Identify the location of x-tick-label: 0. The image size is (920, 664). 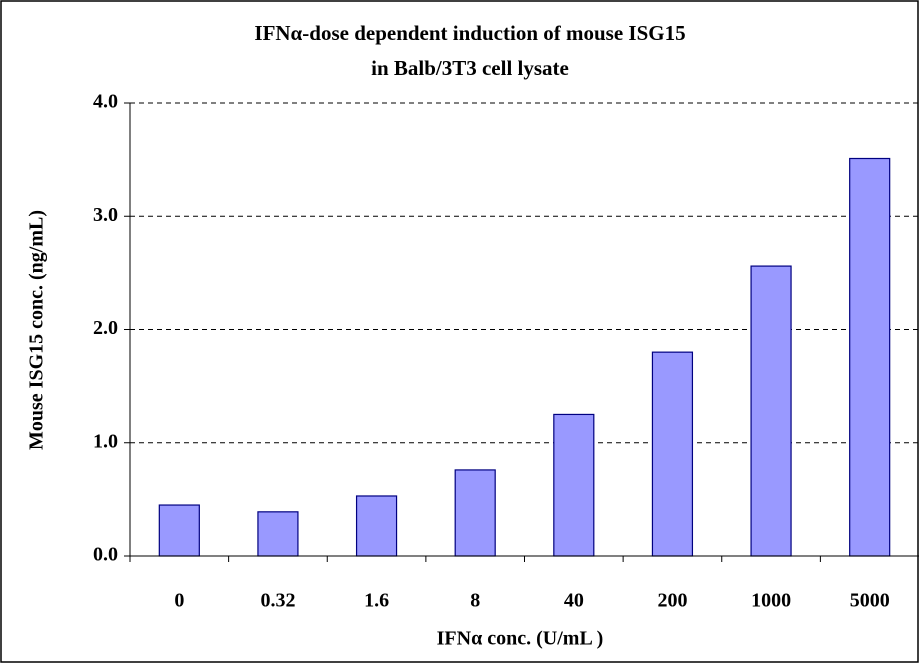
(179, 601).